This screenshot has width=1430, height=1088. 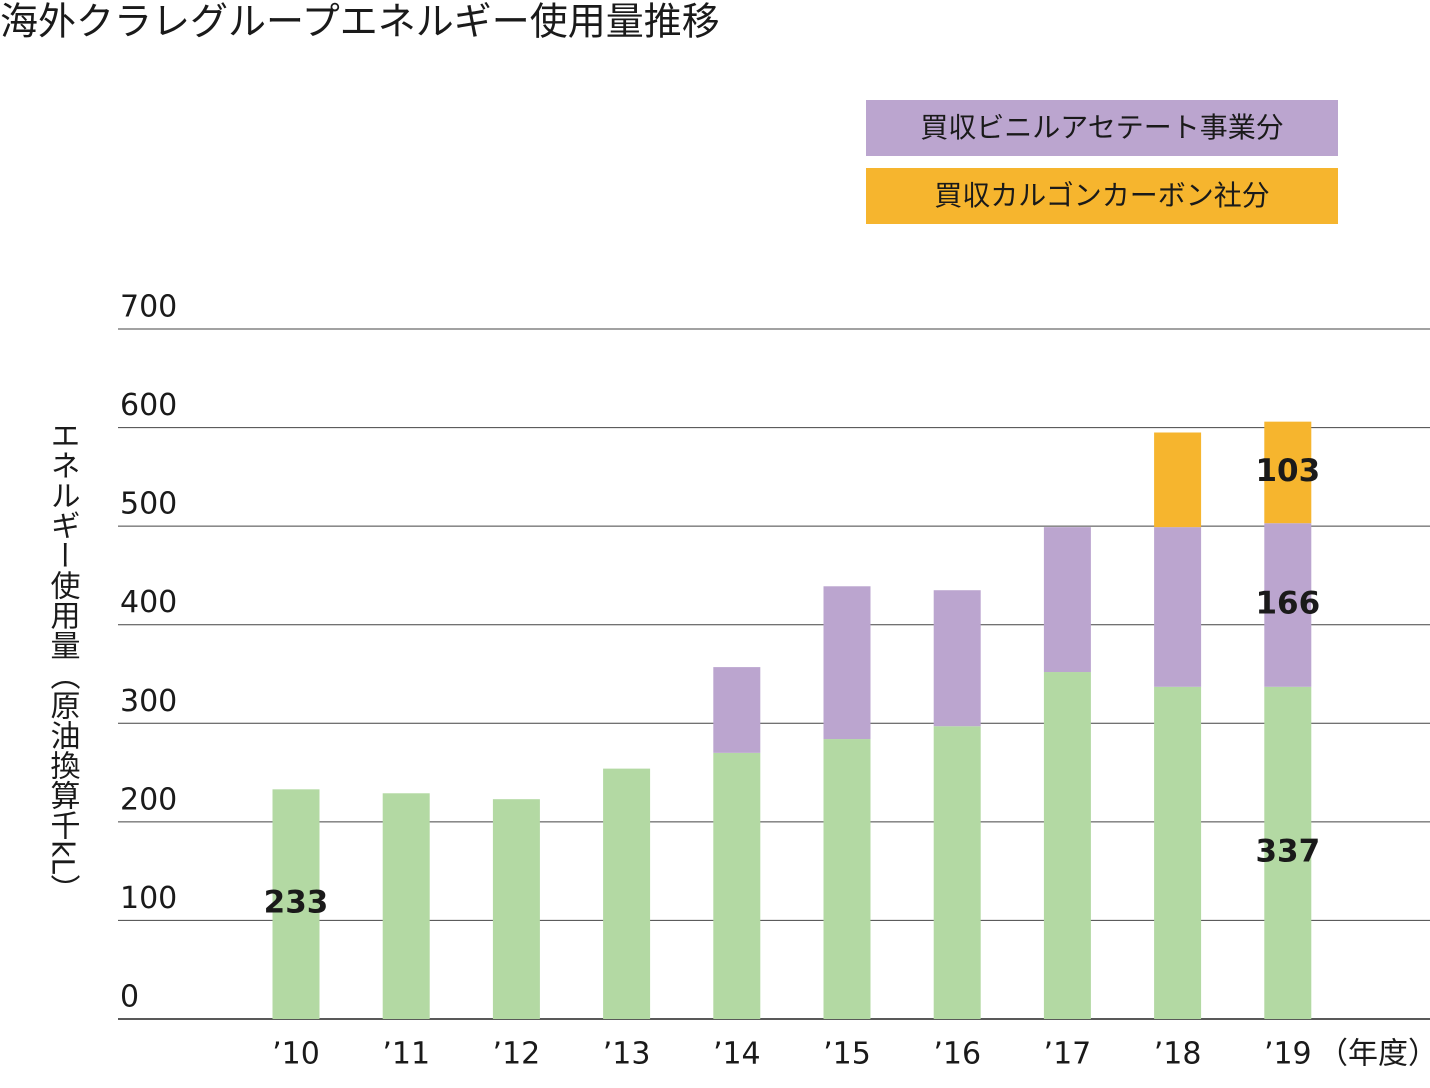 What do you see at coordinates (737, 1054) in the screenshot?
I see `x-tick-label: ’14` at bounding box center [737, 1054].